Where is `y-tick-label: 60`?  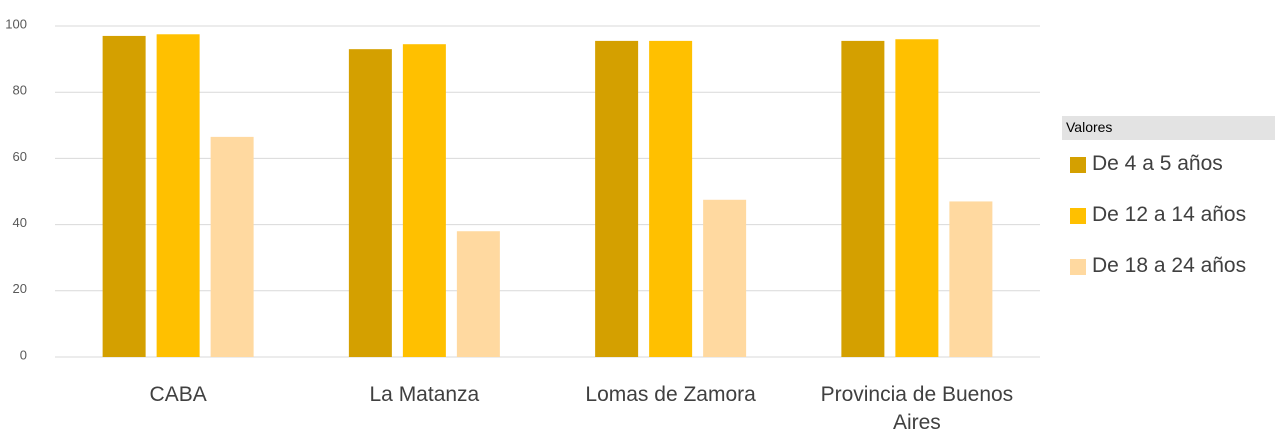
y-tick-label: 60 is located at coordinates (20, 156).